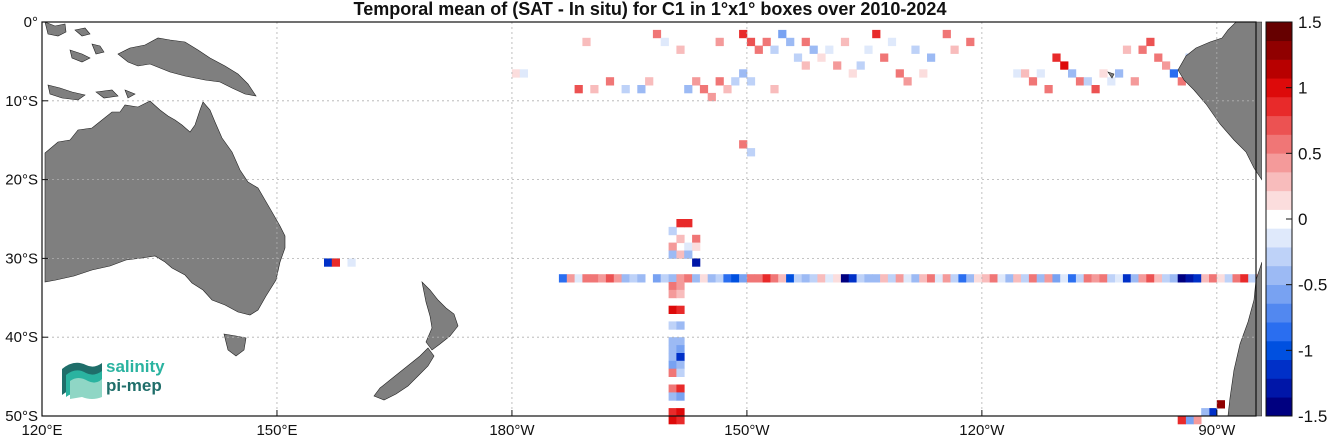 The image size is (1338, 438). I want to click on tasmania-land, so click(235, 345).